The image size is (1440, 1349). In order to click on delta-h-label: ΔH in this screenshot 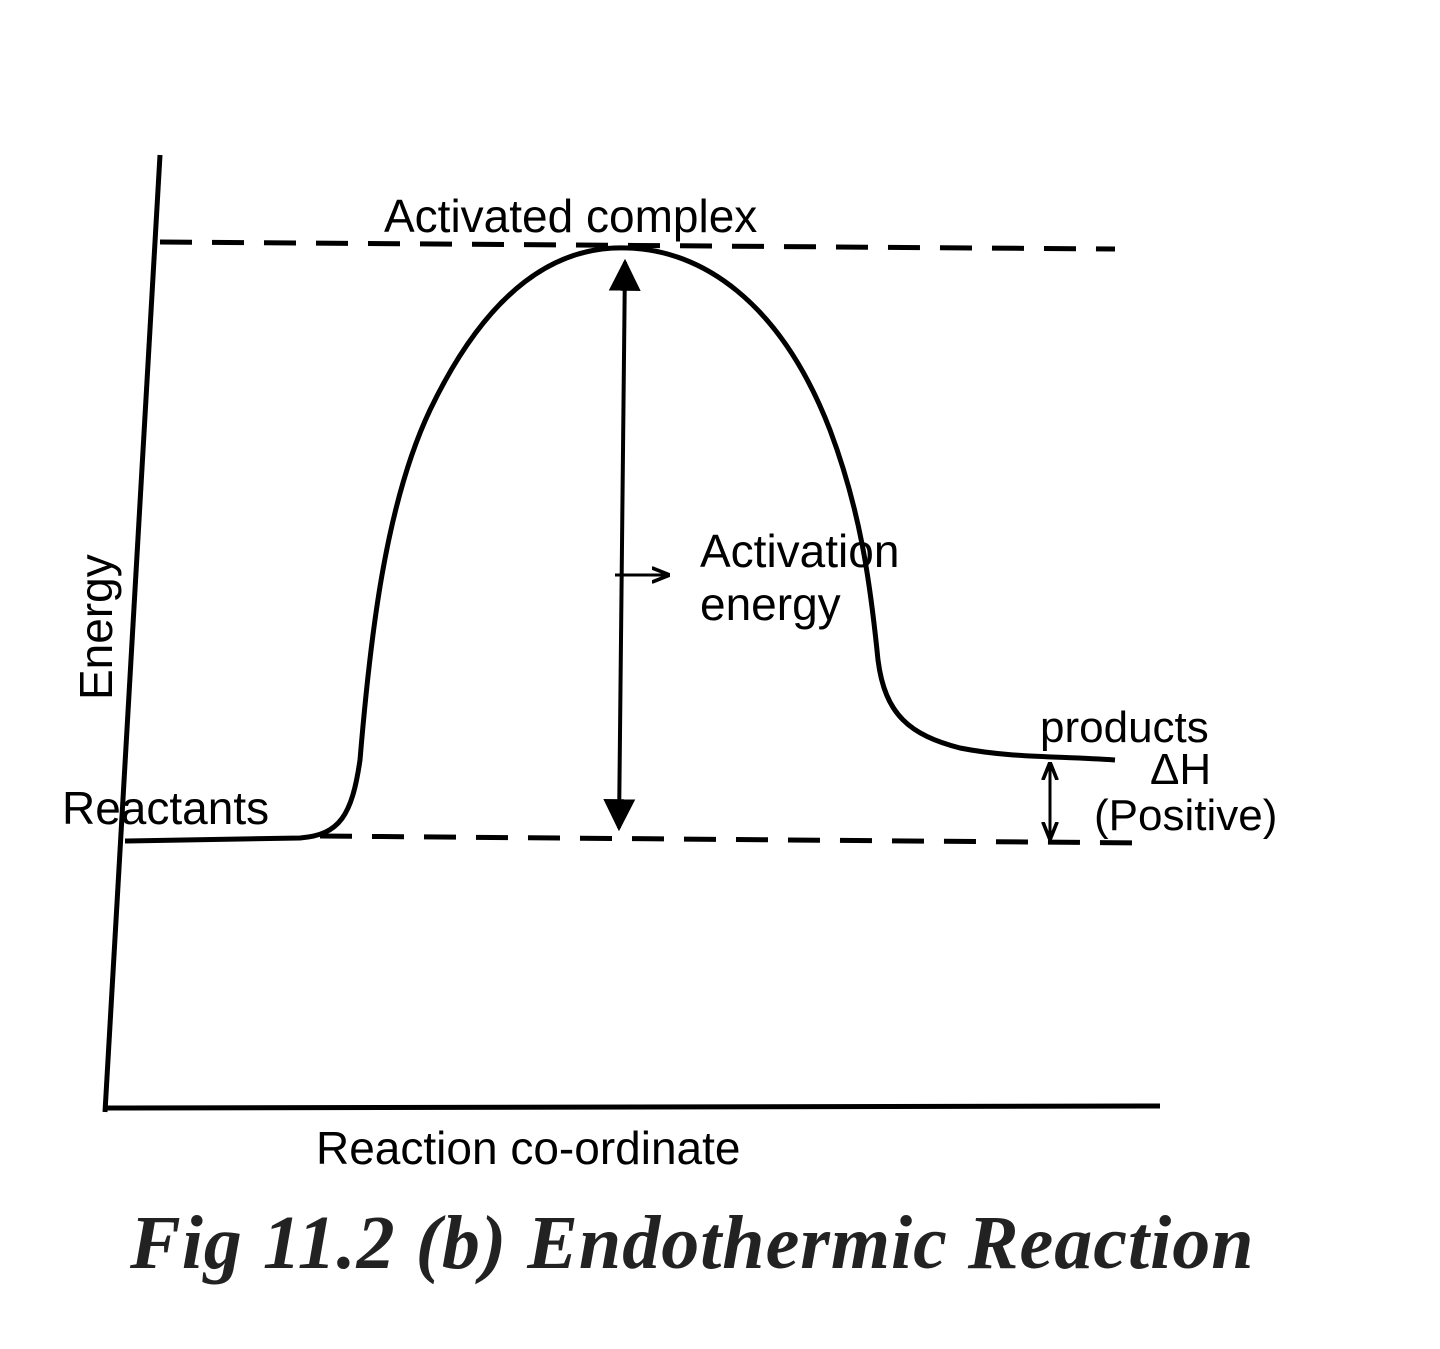, I will do `click(1180, 769)`.